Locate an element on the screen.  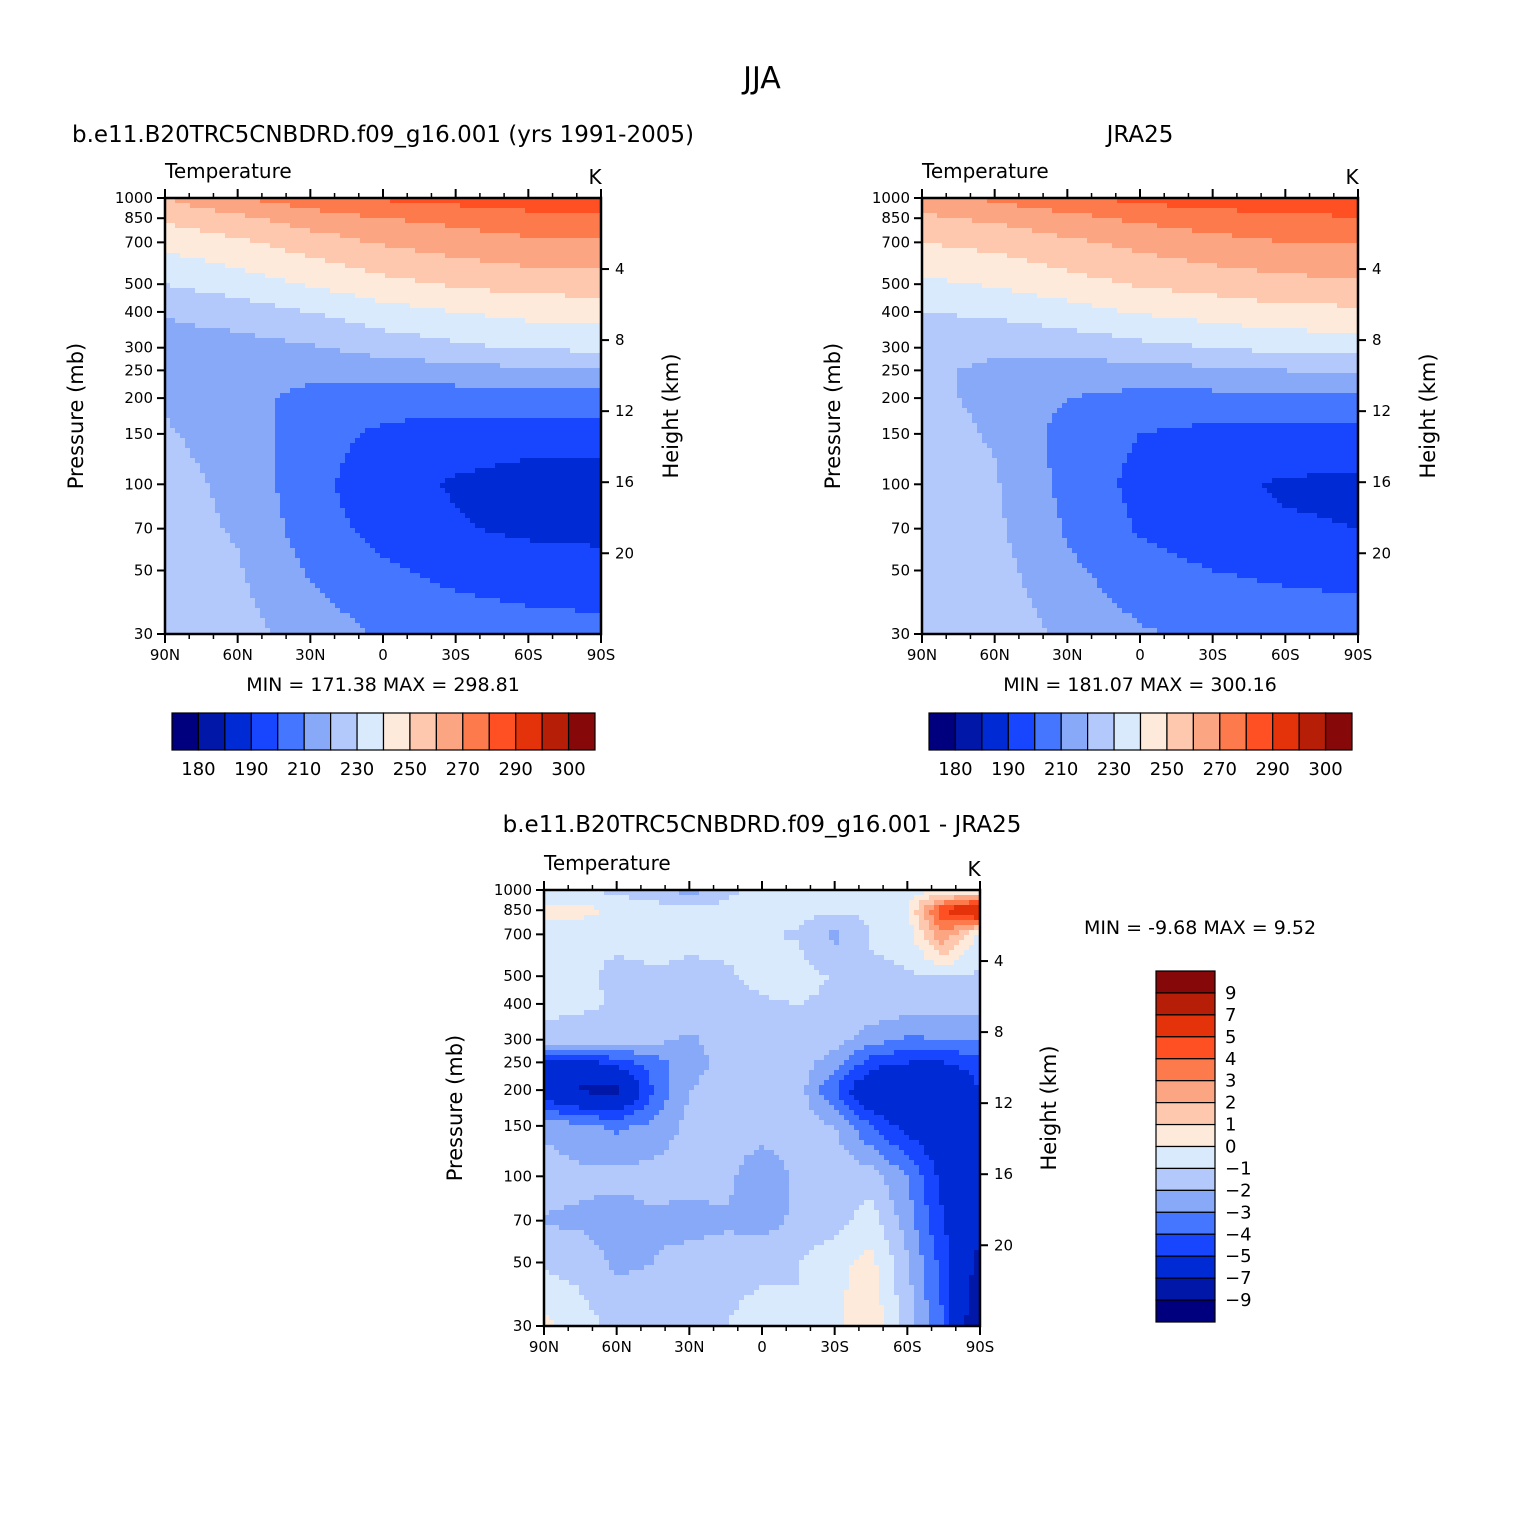
model-field-cells is located at coordinates (383, 416).